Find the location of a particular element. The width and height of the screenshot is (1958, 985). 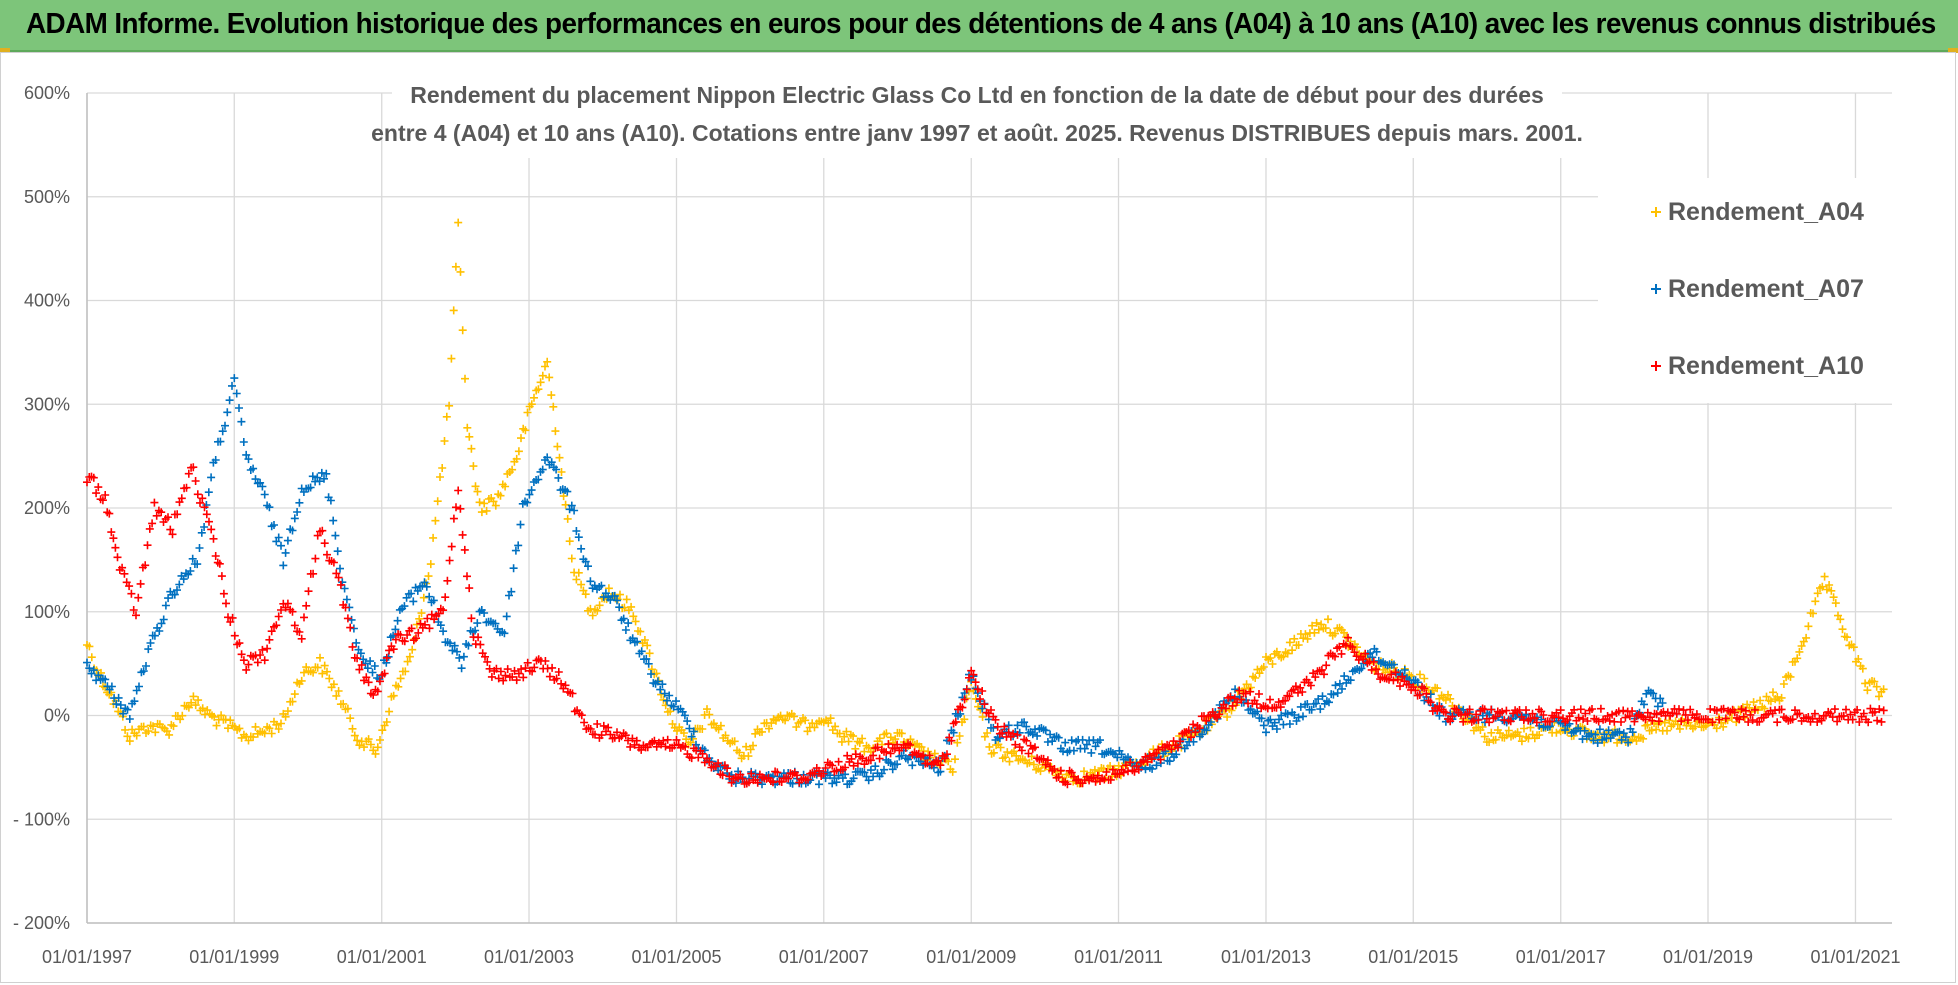

y-tick-label: - 100% is located at coordinates (41, 819).